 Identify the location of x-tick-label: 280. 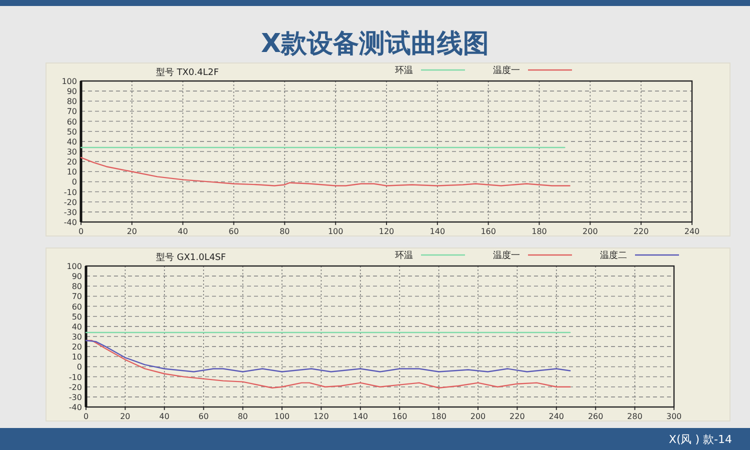
(634, 416).